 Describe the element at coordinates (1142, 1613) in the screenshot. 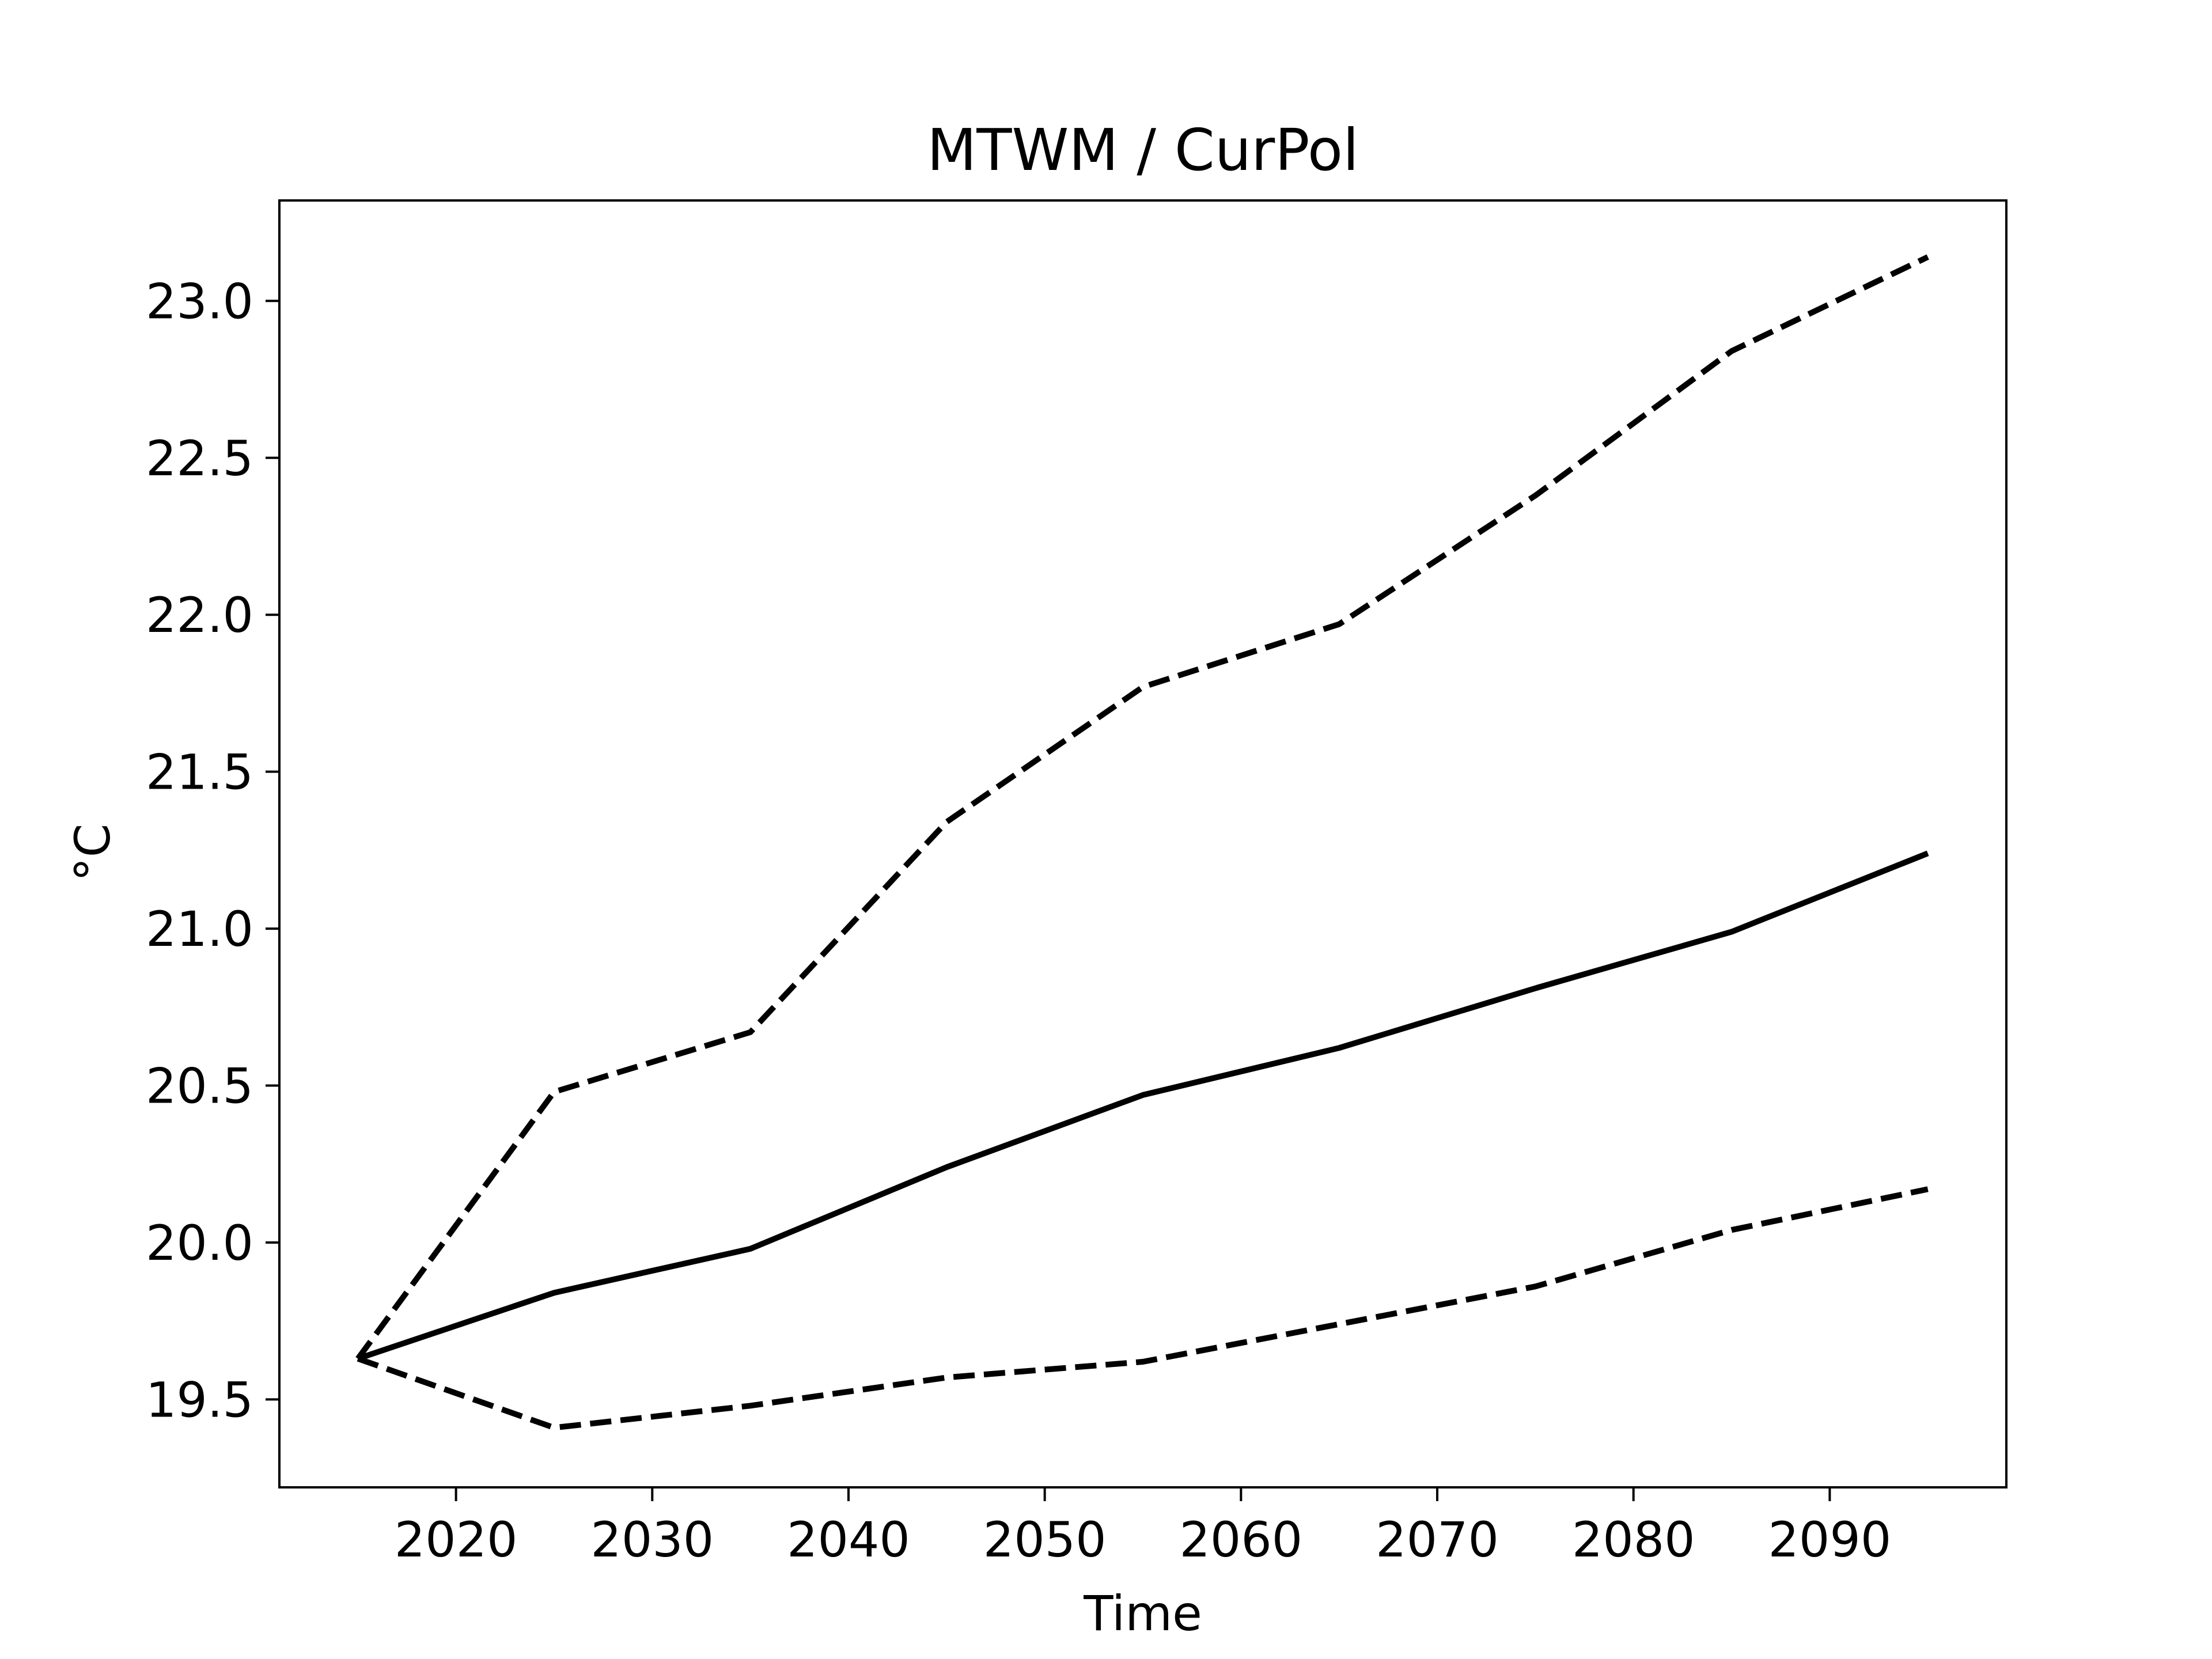

I see `x-axis-label: Time` at that location.